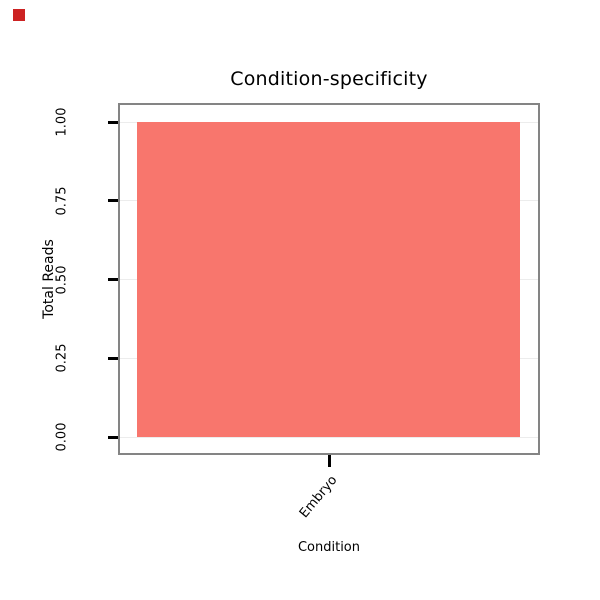  What do you see at coordinates (62, 122) in the screenshot?
I see `y-tick-label: 1.00` at bounding box center [62, 122].